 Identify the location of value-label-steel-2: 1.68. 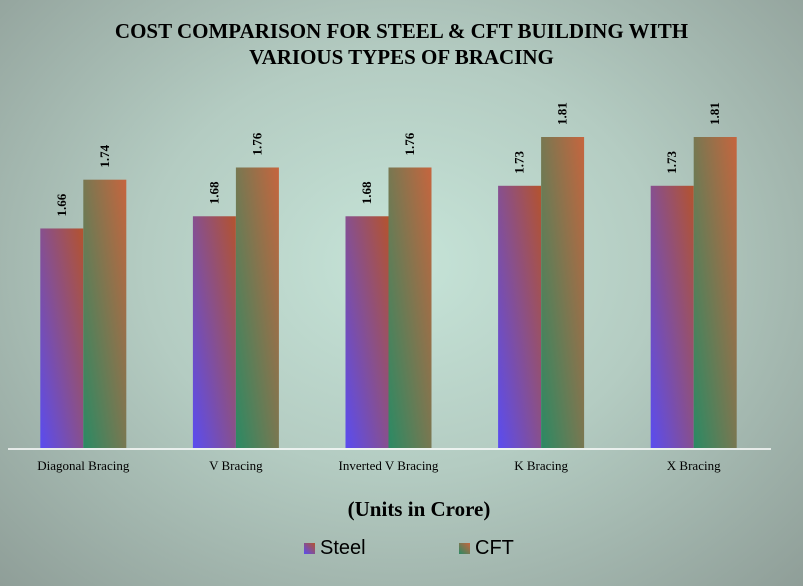
(213, 192).